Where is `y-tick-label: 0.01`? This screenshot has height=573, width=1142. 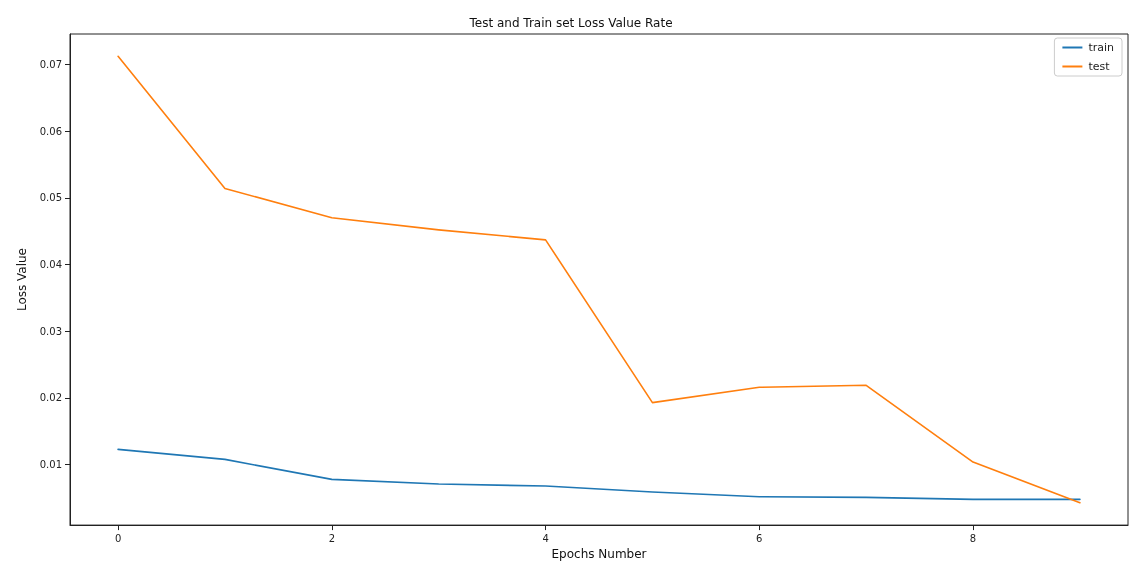 y-tick-label: 0.01 is located at coordinates (50, 465).